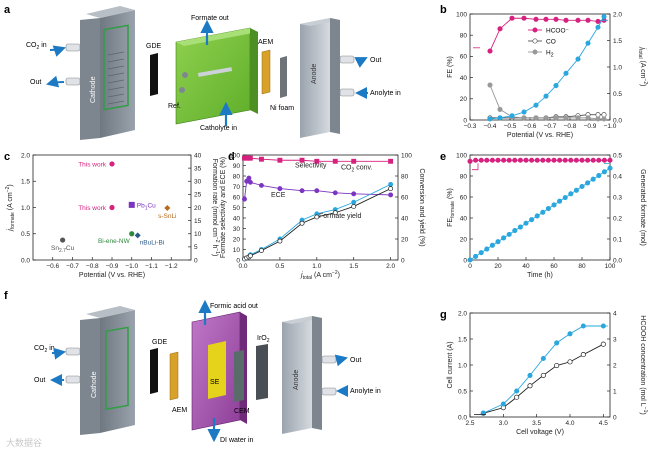  I want to click on anolyte-in-label: Anolyte in, so click(385, 93).